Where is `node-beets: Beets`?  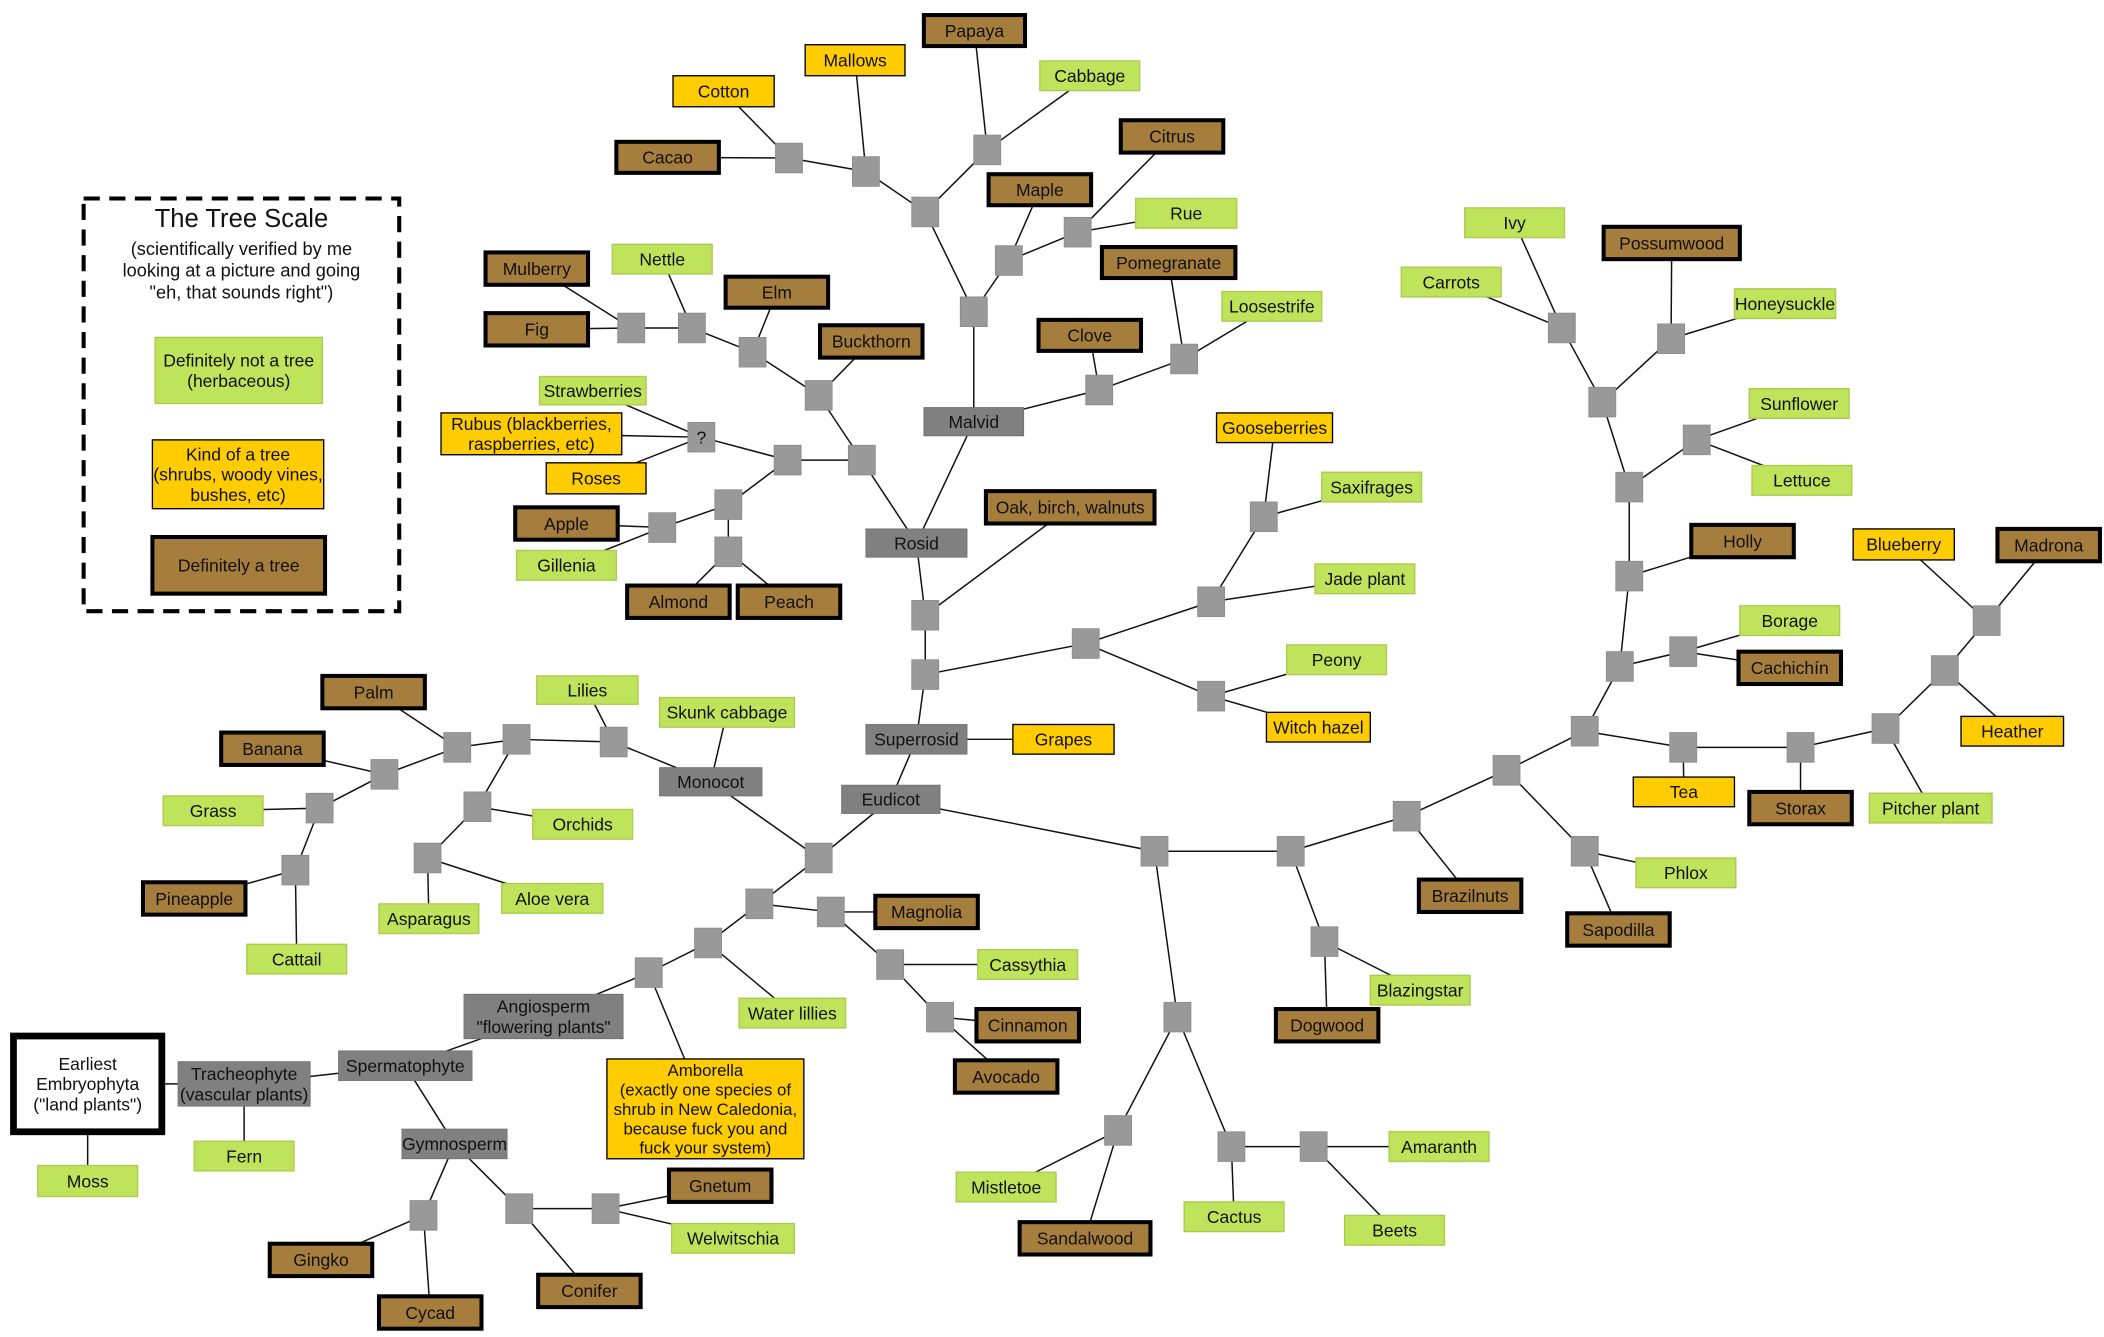 node-beets: Beets is located at coordinates (1394, 1230).